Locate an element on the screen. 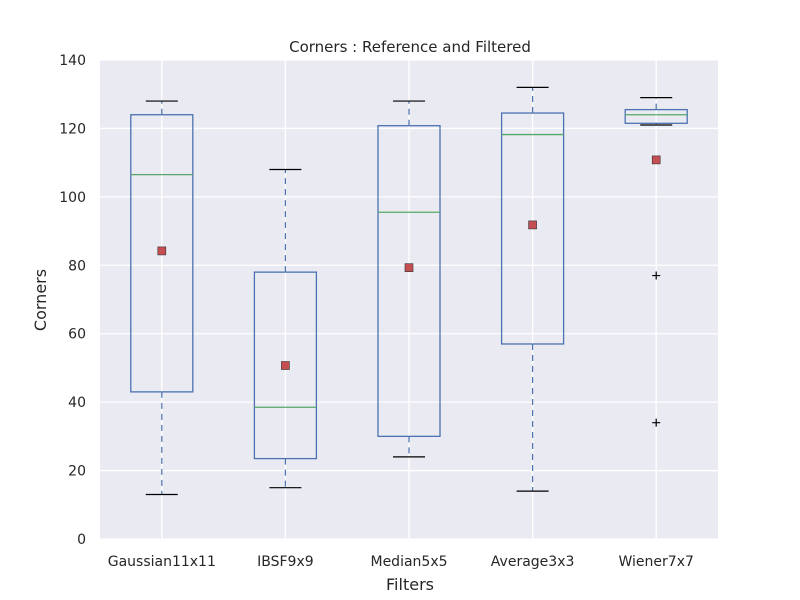 This screenshot has width=800, height=600. box-average3x3 is located at coordinates (532, 289).